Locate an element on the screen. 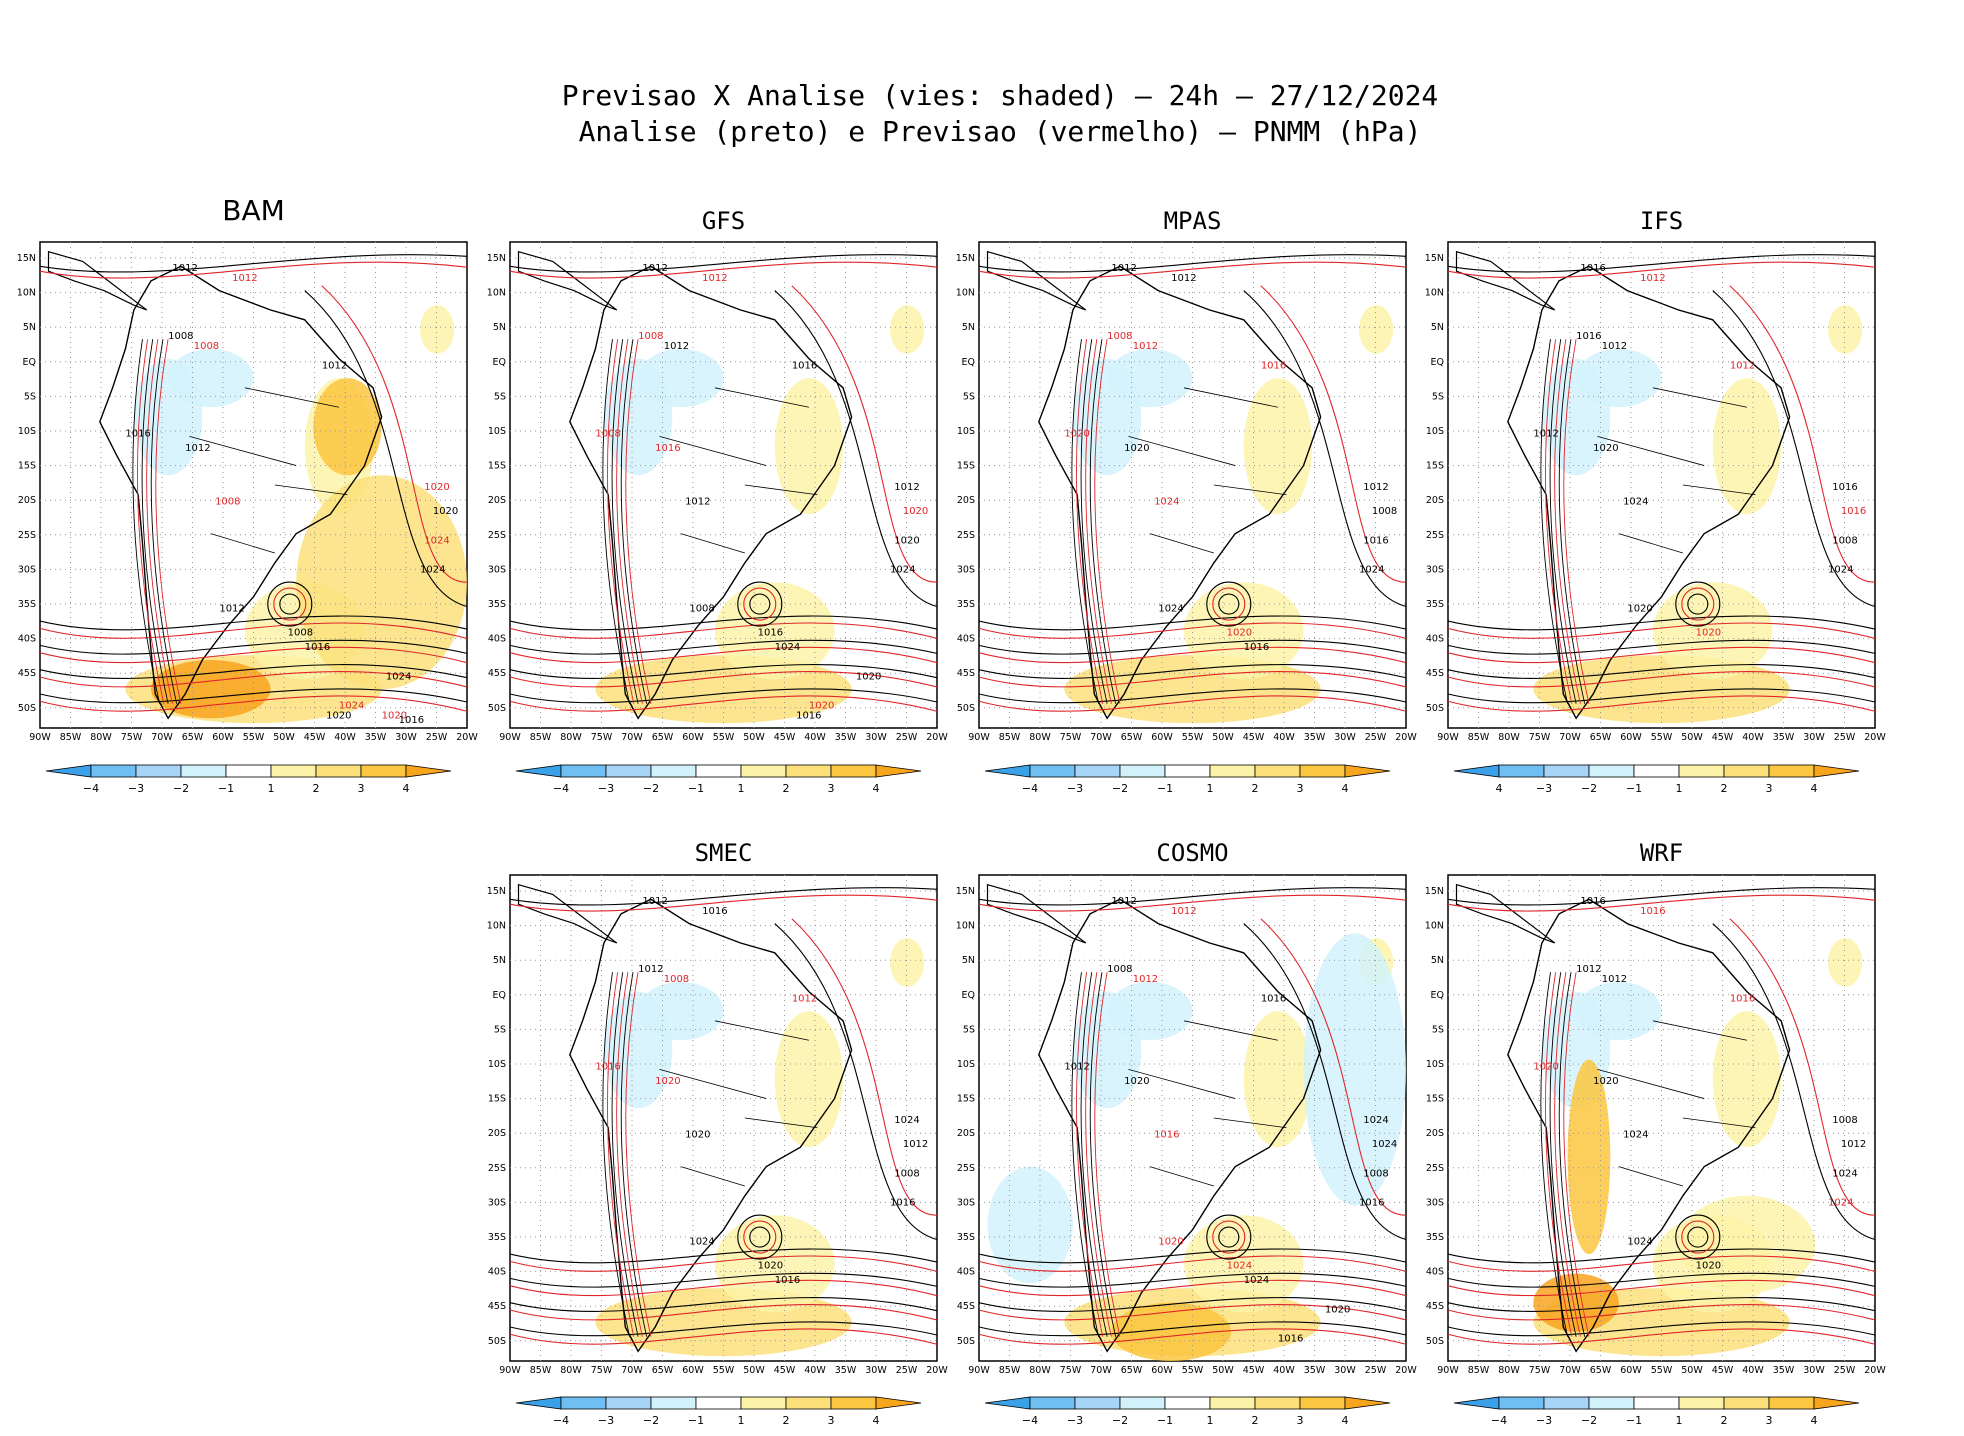 The height and width of the screenshot is (1436, 1964). lat-tick-label: 20S is located at coordinates (27, 500).